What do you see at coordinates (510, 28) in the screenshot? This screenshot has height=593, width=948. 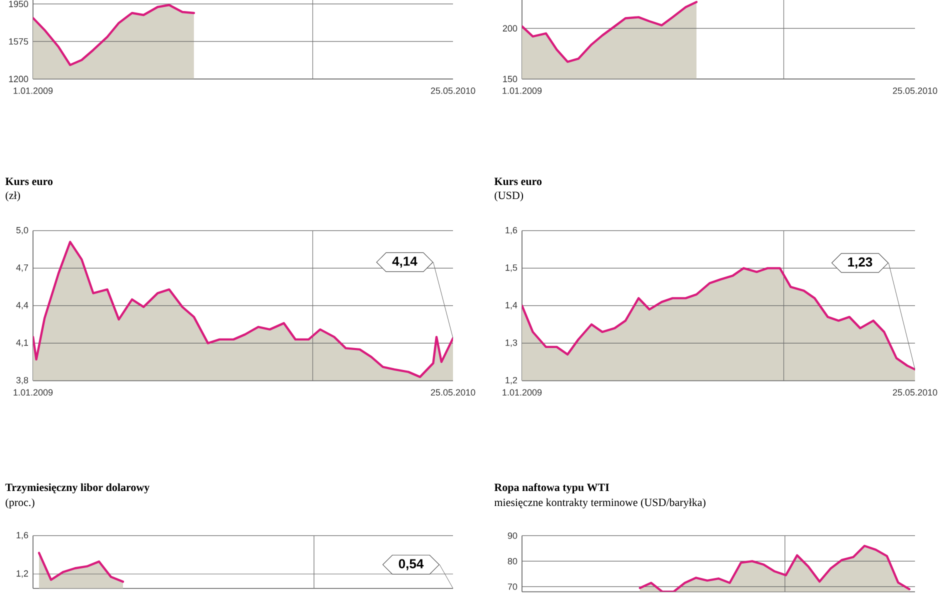 I see `y-tick-label: 200` at bounding box center [510, 28].